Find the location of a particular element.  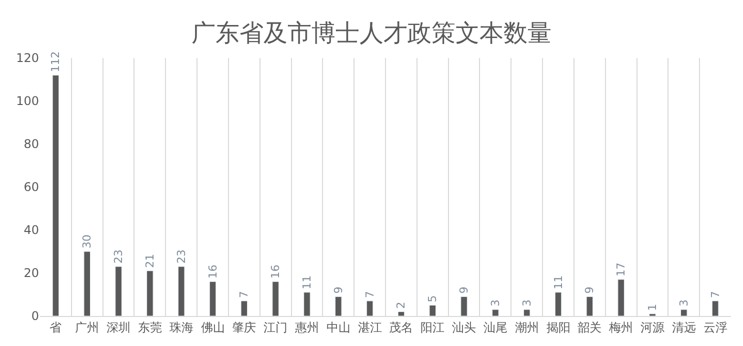

x-tick-label: 韶关 is located at coordinates (590, 327).